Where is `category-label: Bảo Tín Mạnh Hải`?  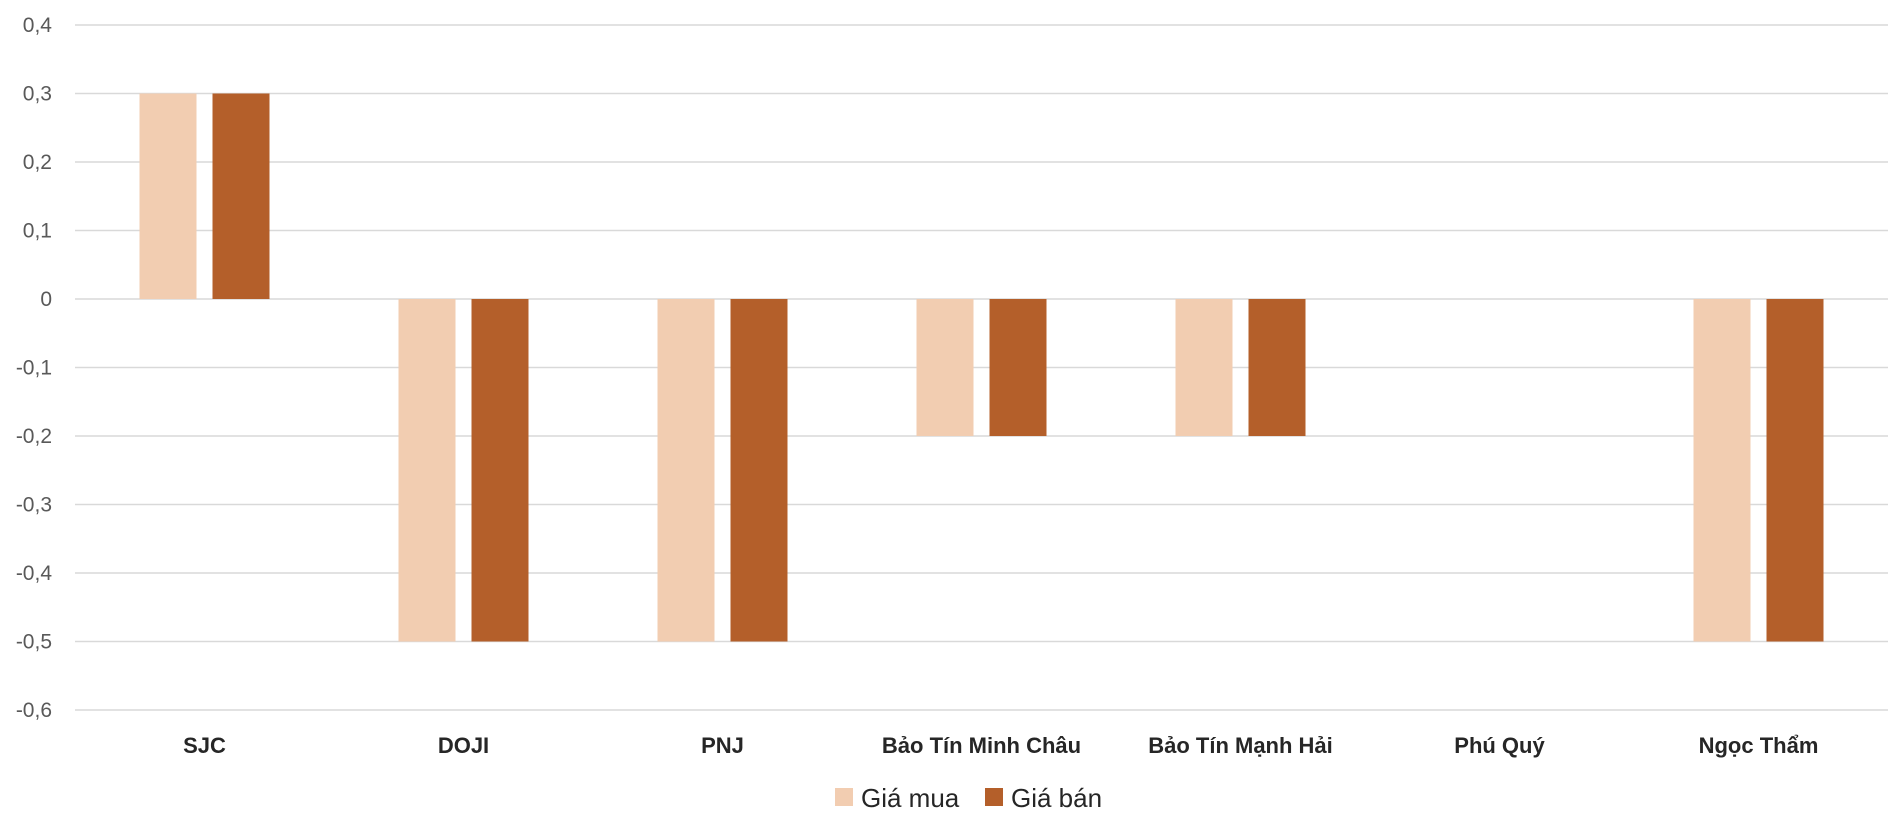
category-label: Bảo Tín Mạnh Hải is located at coordinates (1240, 745).